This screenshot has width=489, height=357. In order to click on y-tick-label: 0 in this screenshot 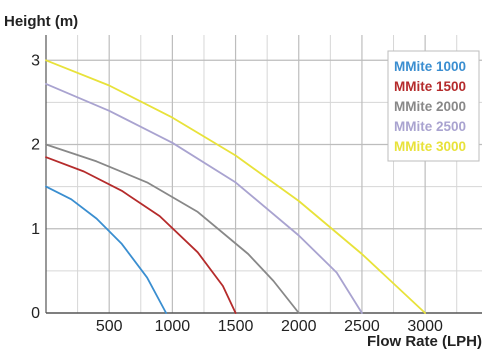, I will do `click(35, 313)`.